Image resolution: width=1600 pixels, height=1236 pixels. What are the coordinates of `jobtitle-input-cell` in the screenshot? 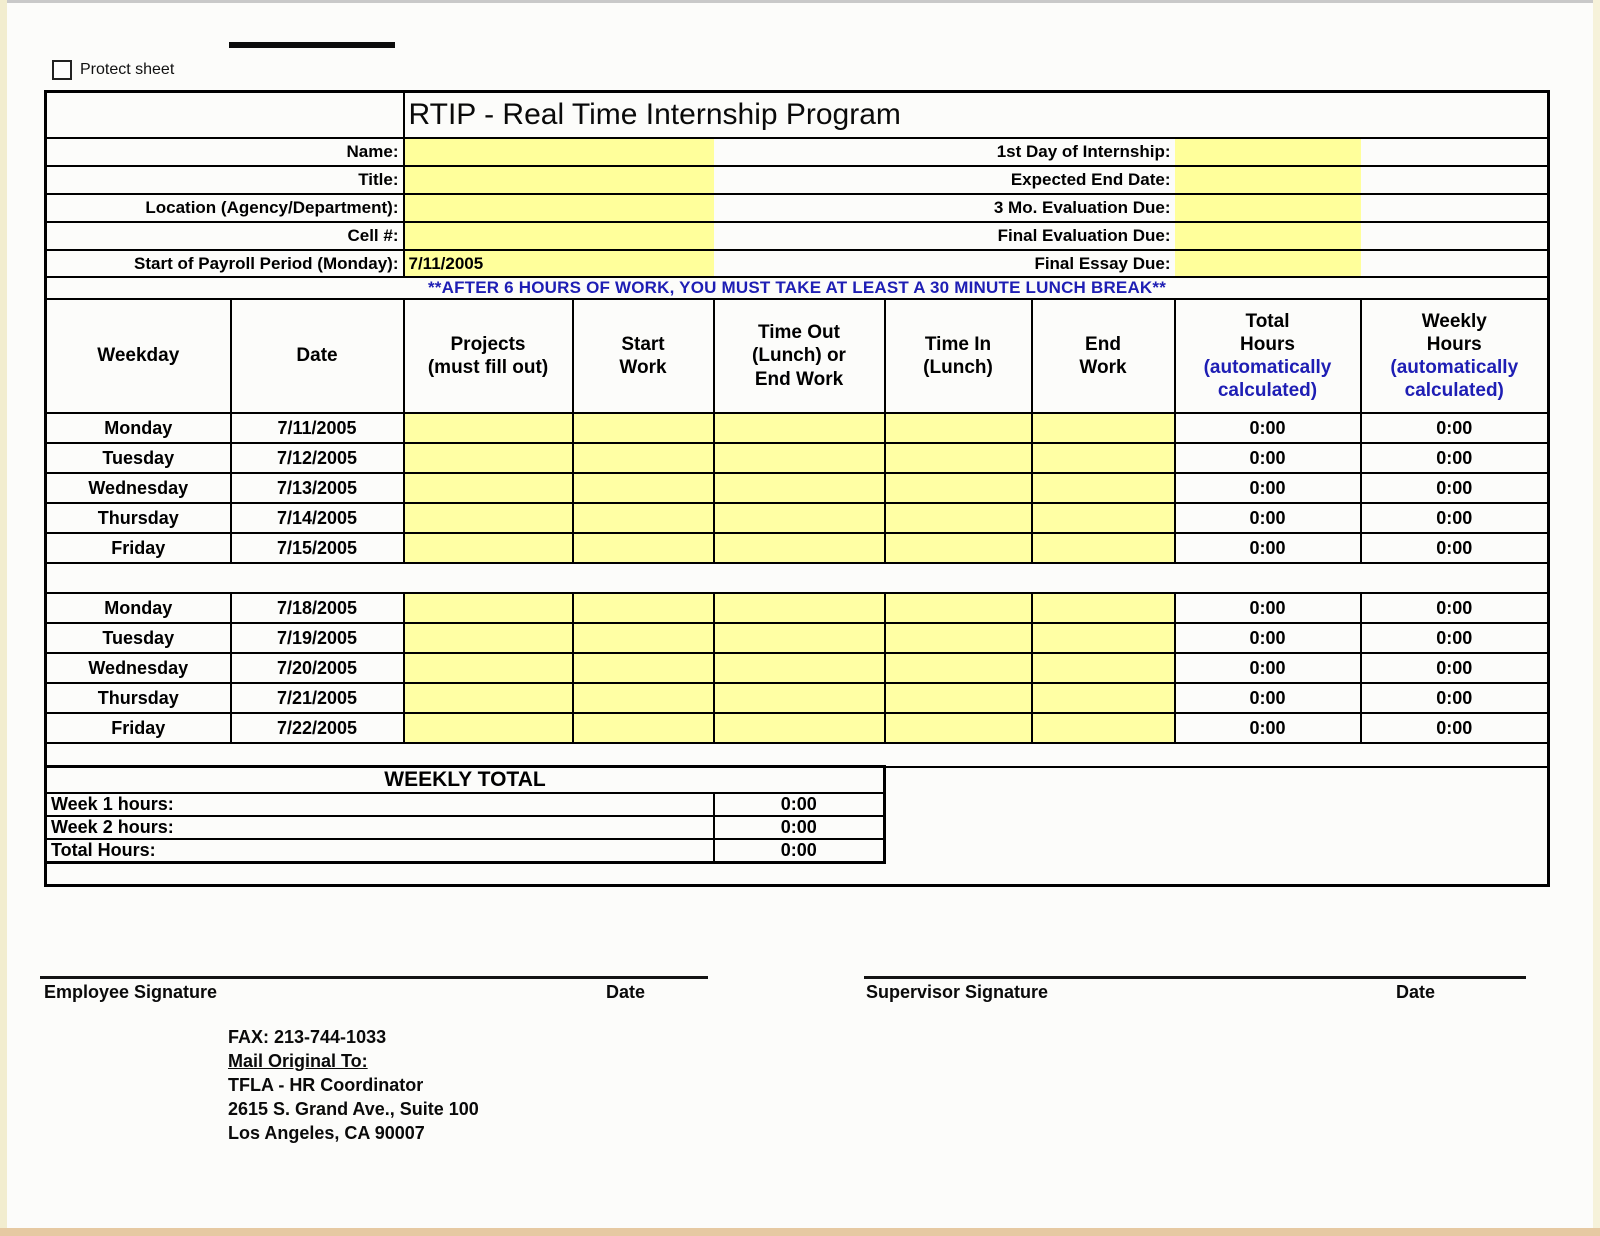 It's located at (558, 180).